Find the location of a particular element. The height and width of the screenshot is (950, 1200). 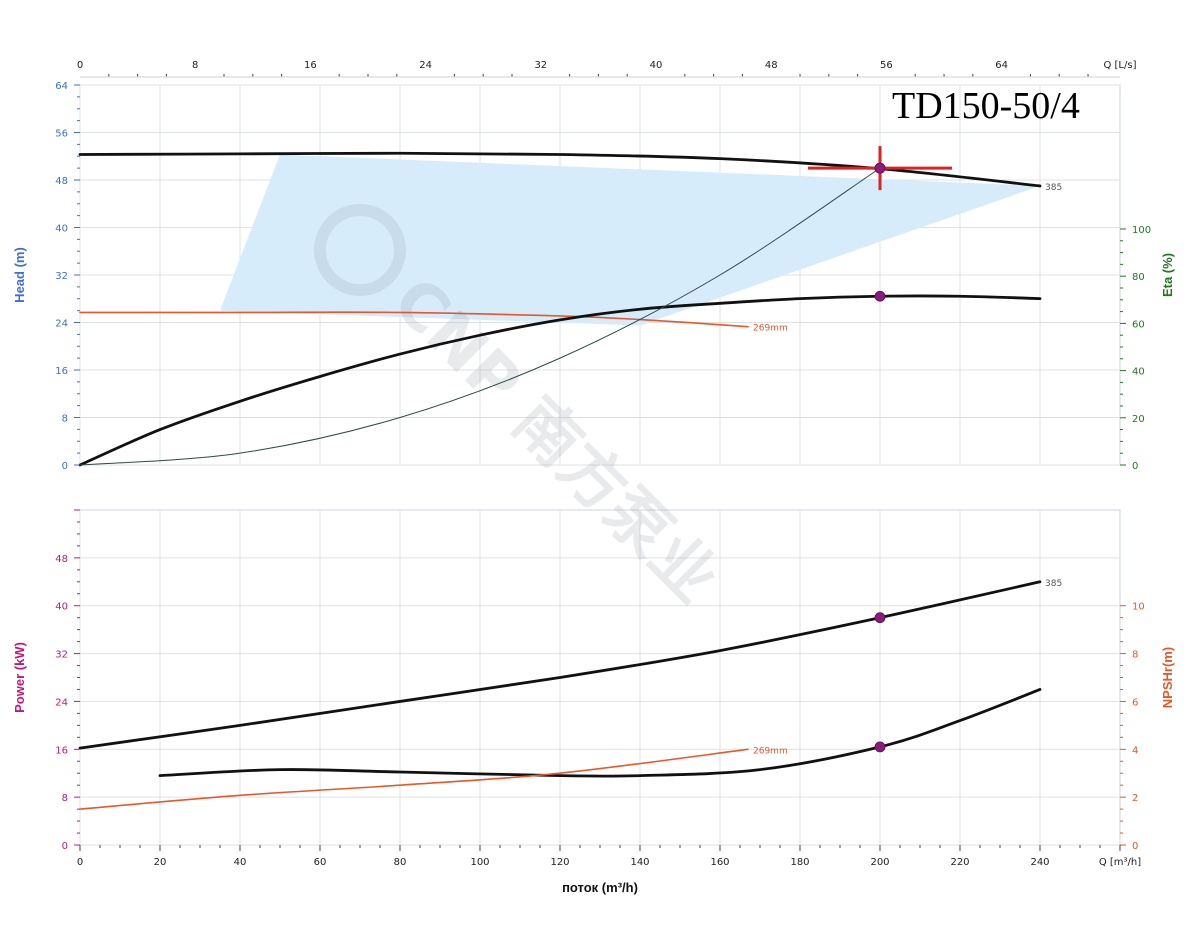

x-tick-label: 200 is located at coordinates (879, 862).